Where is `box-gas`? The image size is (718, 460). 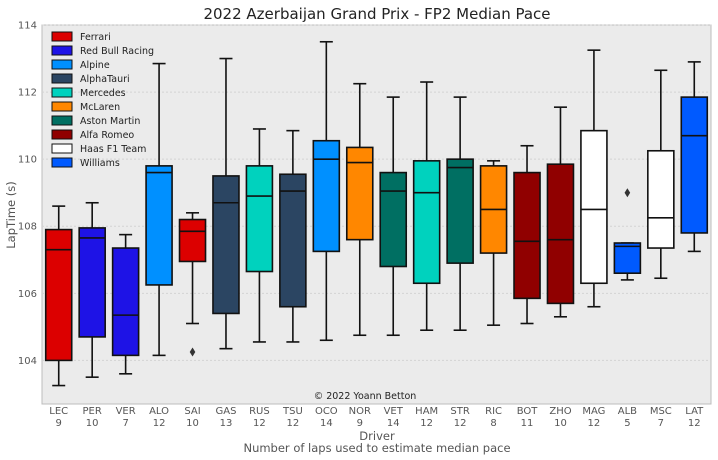
box-gas is located at coordinates (226, 203).